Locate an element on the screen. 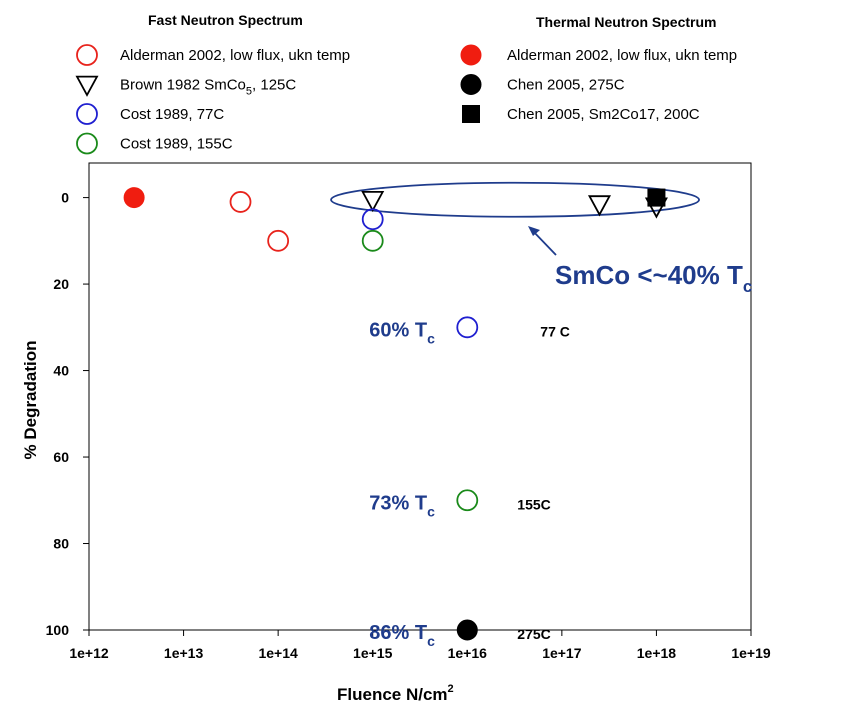 The width and height of the screenshot is (861, 710). smco-highlight-ellipse is located at coordinates (515, 199).